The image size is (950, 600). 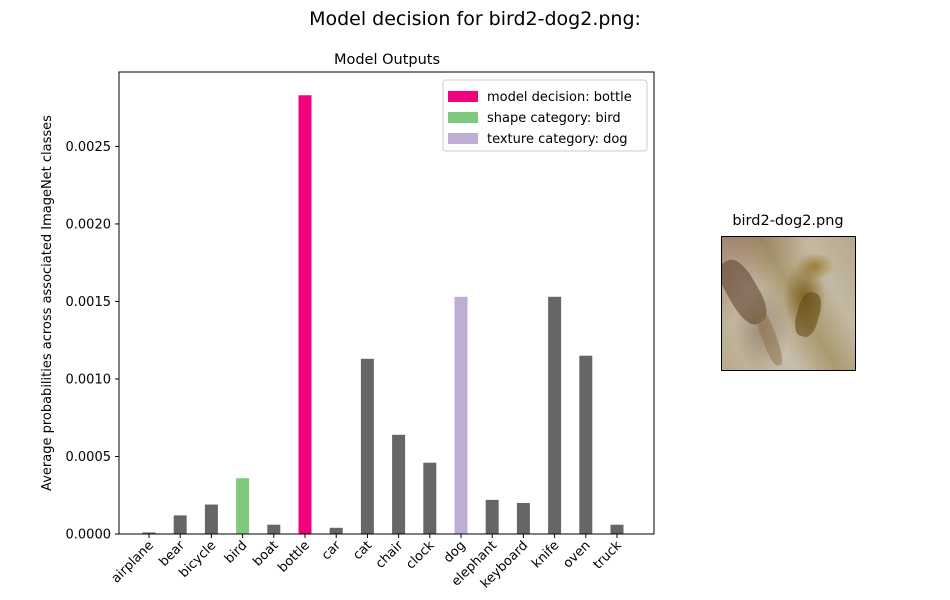 What do you see at coordinates (332, 551) in the screenshot?
I see `x-tick-label-car: car` at bounding box center [332, 551].